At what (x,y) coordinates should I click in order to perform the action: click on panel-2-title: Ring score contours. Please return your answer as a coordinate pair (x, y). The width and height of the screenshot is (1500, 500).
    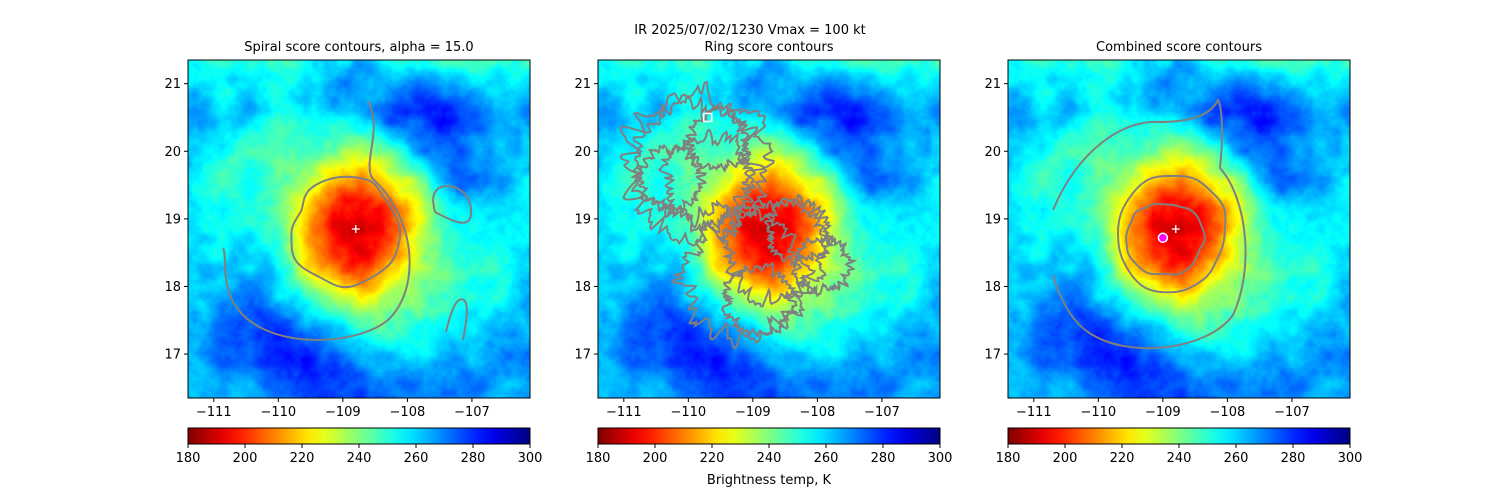
    Looking at the image, I should click on (769, 47).